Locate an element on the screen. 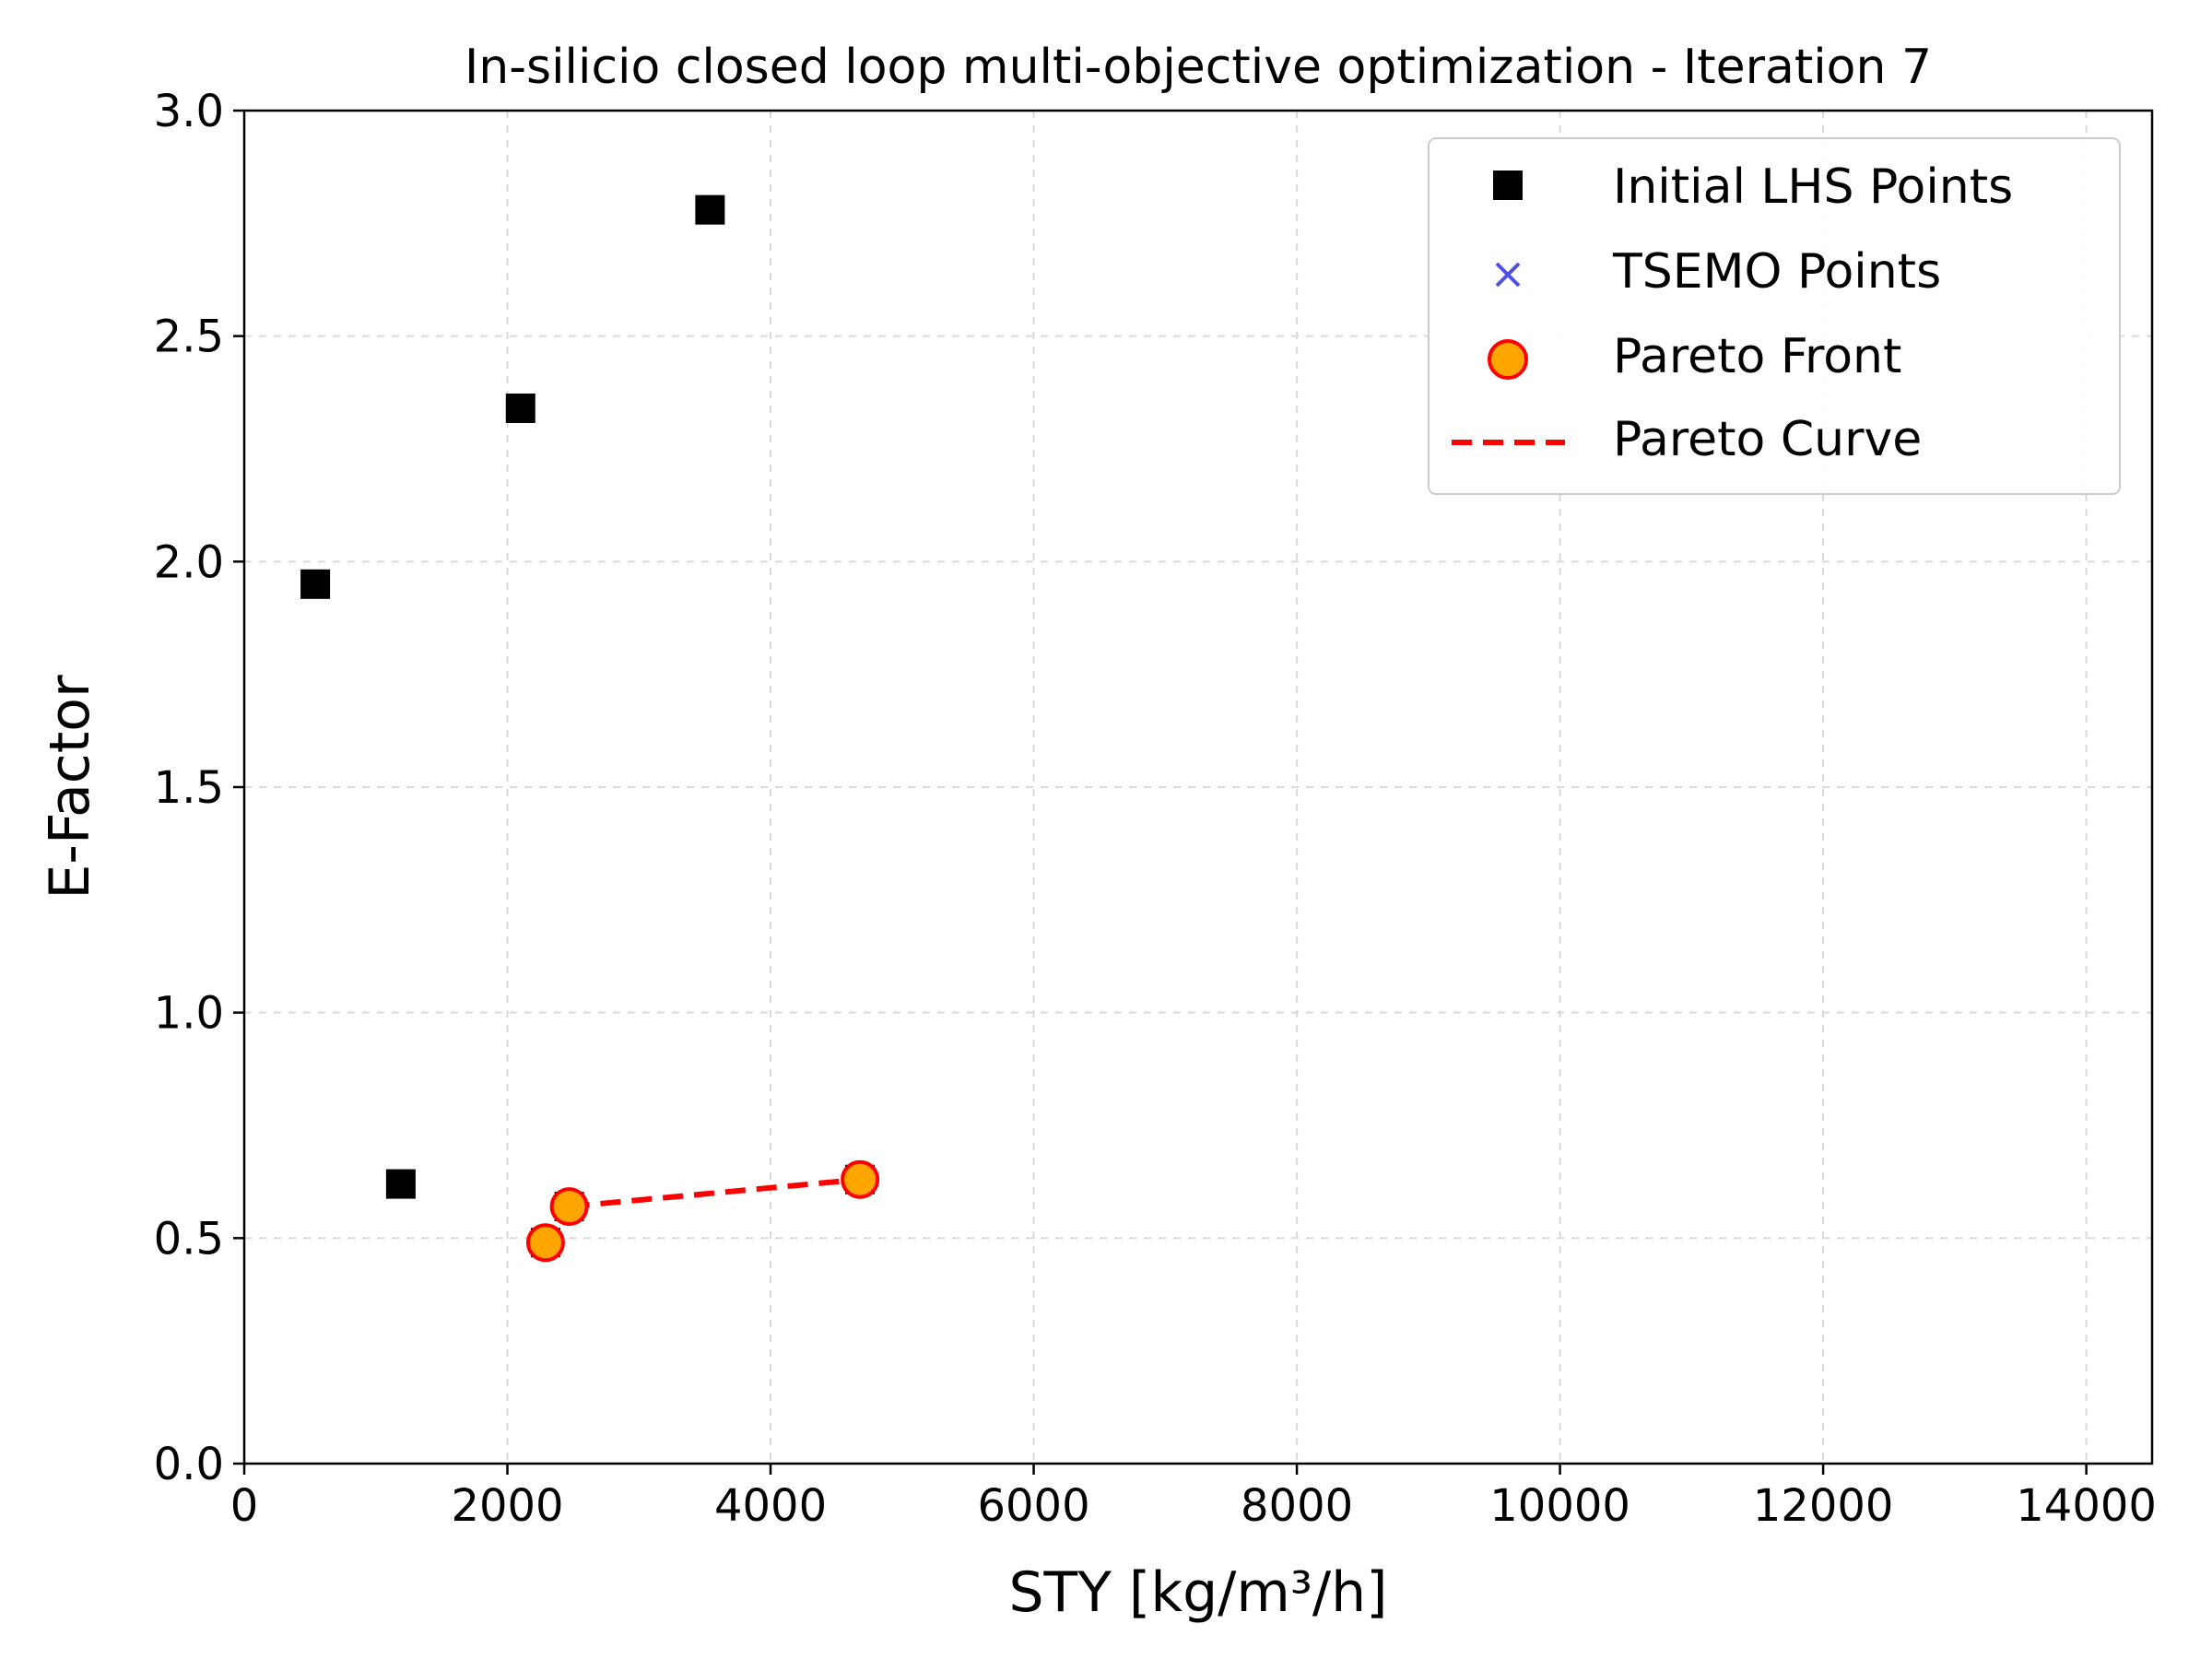  y-tick-label: 3.0 is located at coordinates (189, 111).